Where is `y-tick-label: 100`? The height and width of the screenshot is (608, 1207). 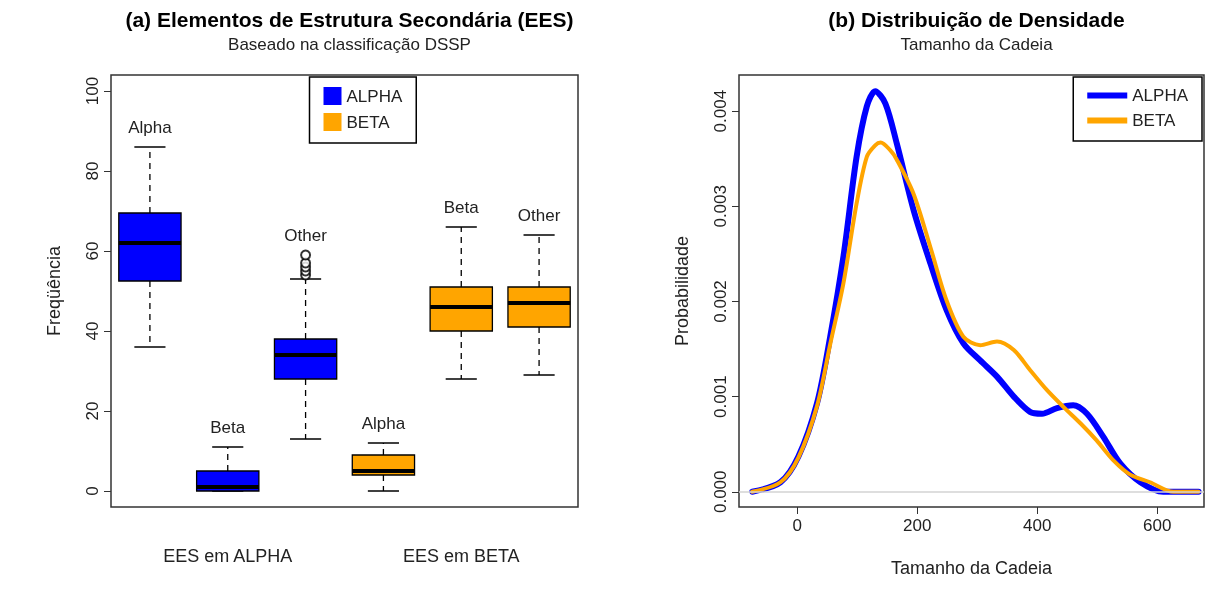
y-tick-label: 100 is located at coordinates (92, 91).